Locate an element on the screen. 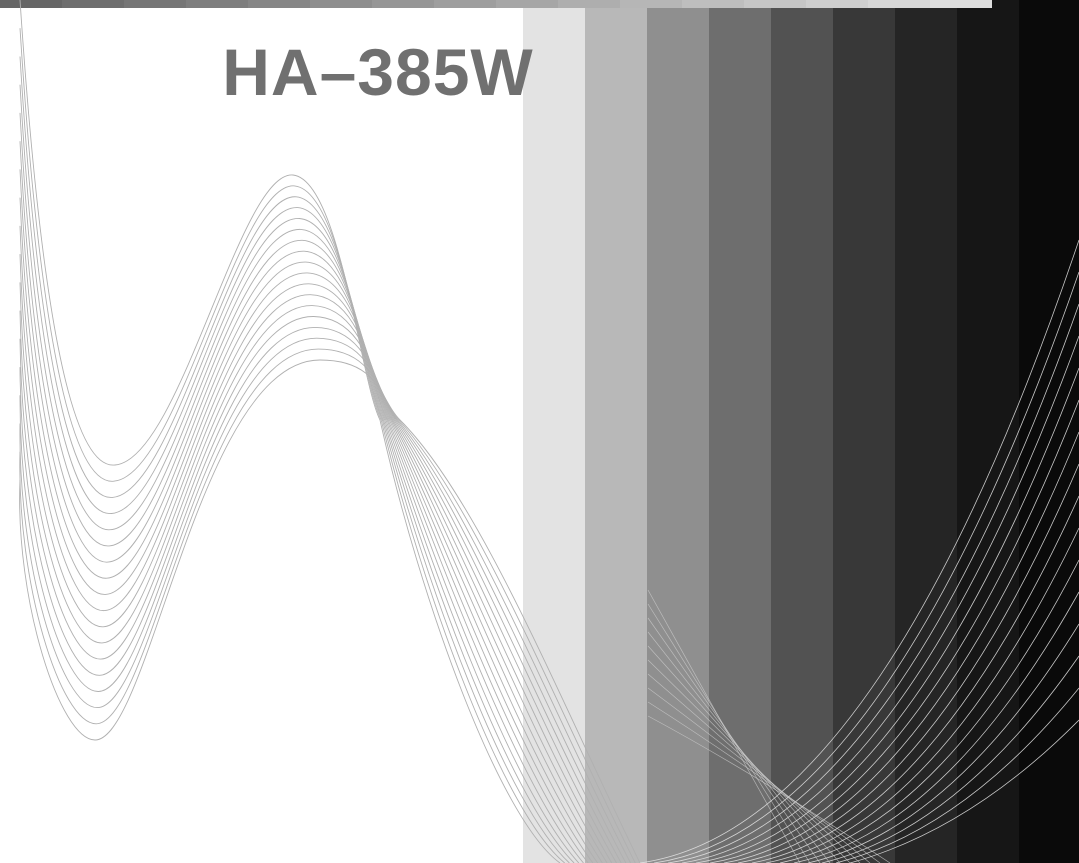 This screenshot has height=863, width=1079. top-bar is located at coordinates (496, 4).